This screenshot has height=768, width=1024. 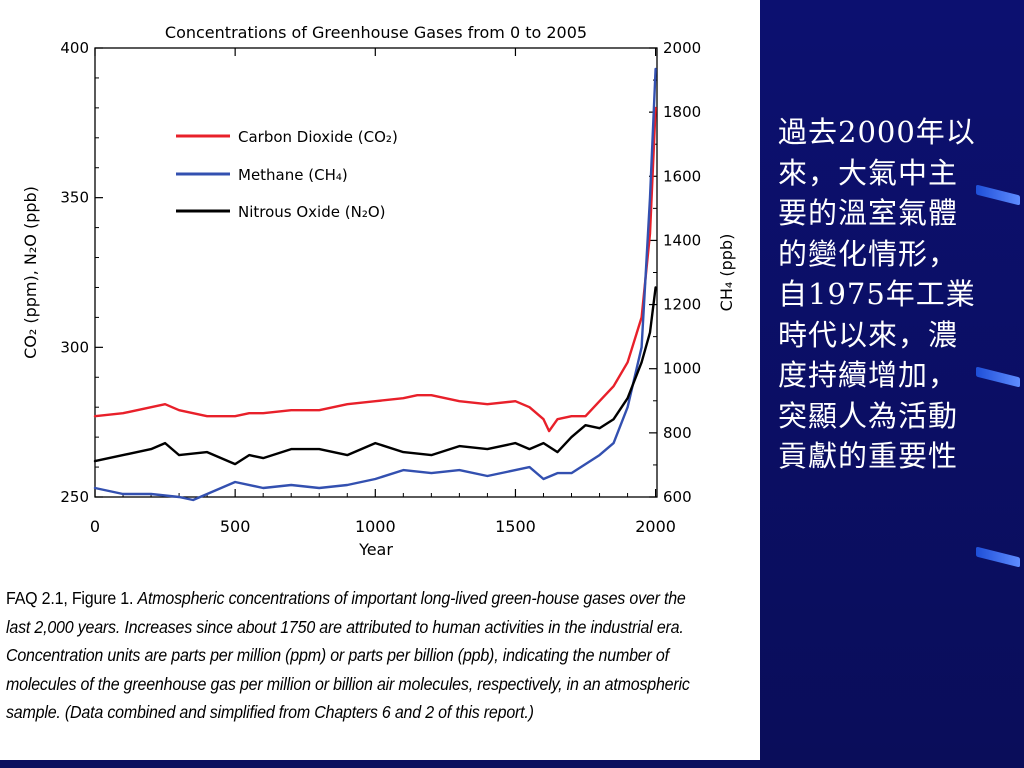 I want to click on y-right-tick-label: 1600, so click(x=682, y=176).